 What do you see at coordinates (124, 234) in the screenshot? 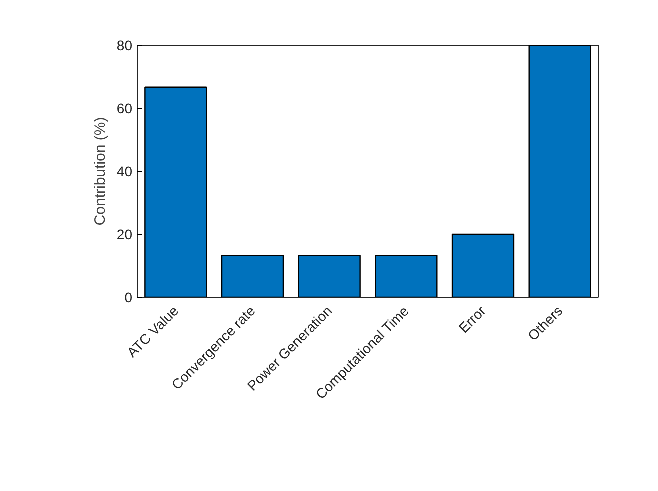
I see `y-tick-label: 20` at bounding box center [124, 234].